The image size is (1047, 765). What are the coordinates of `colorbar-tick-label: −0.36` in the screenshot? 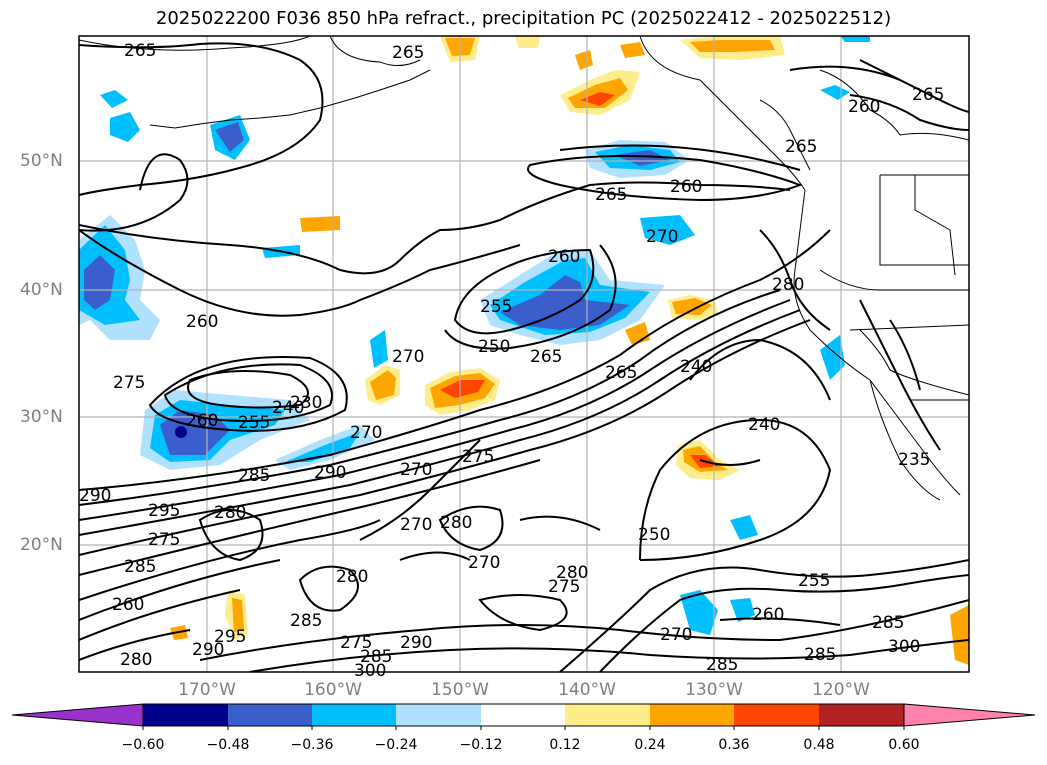 It's located at (312, 745).